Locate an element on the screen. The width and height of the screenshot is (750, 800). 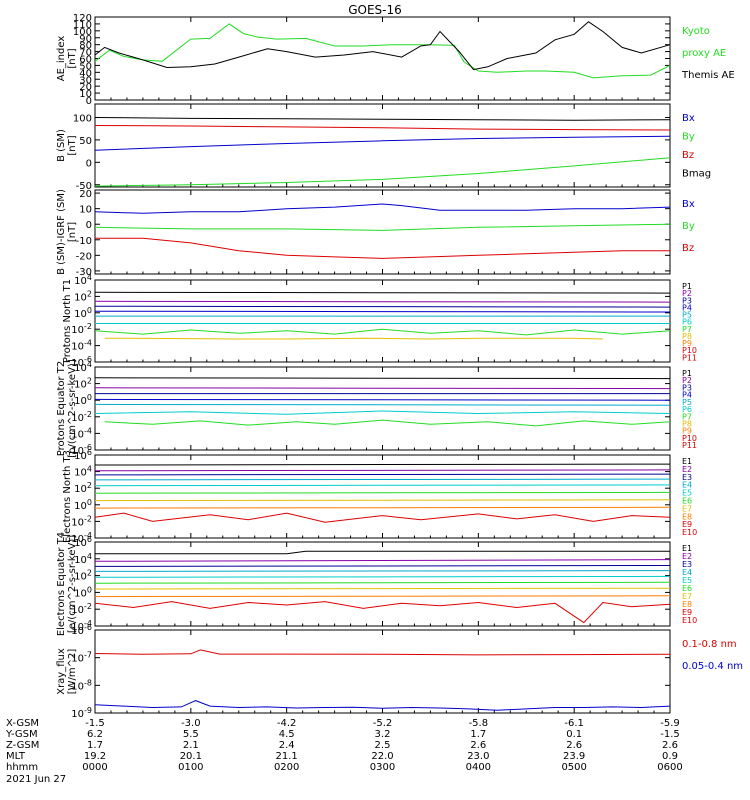
y-axis-label-units: [nT] is located at coordinates (72, 58).